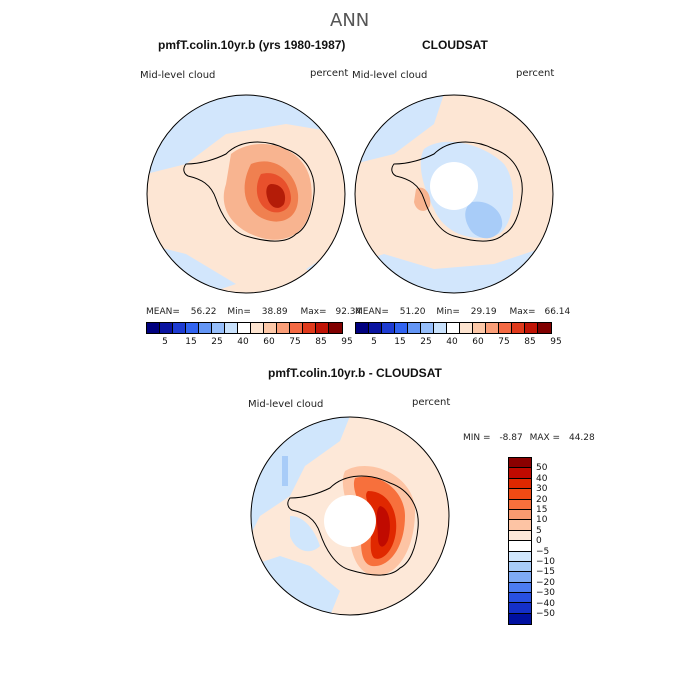  What do you see at coordinates (477, 438) in the screenshot?
I see `diff-min-label: MIN =` at bounding box center [477, 438].